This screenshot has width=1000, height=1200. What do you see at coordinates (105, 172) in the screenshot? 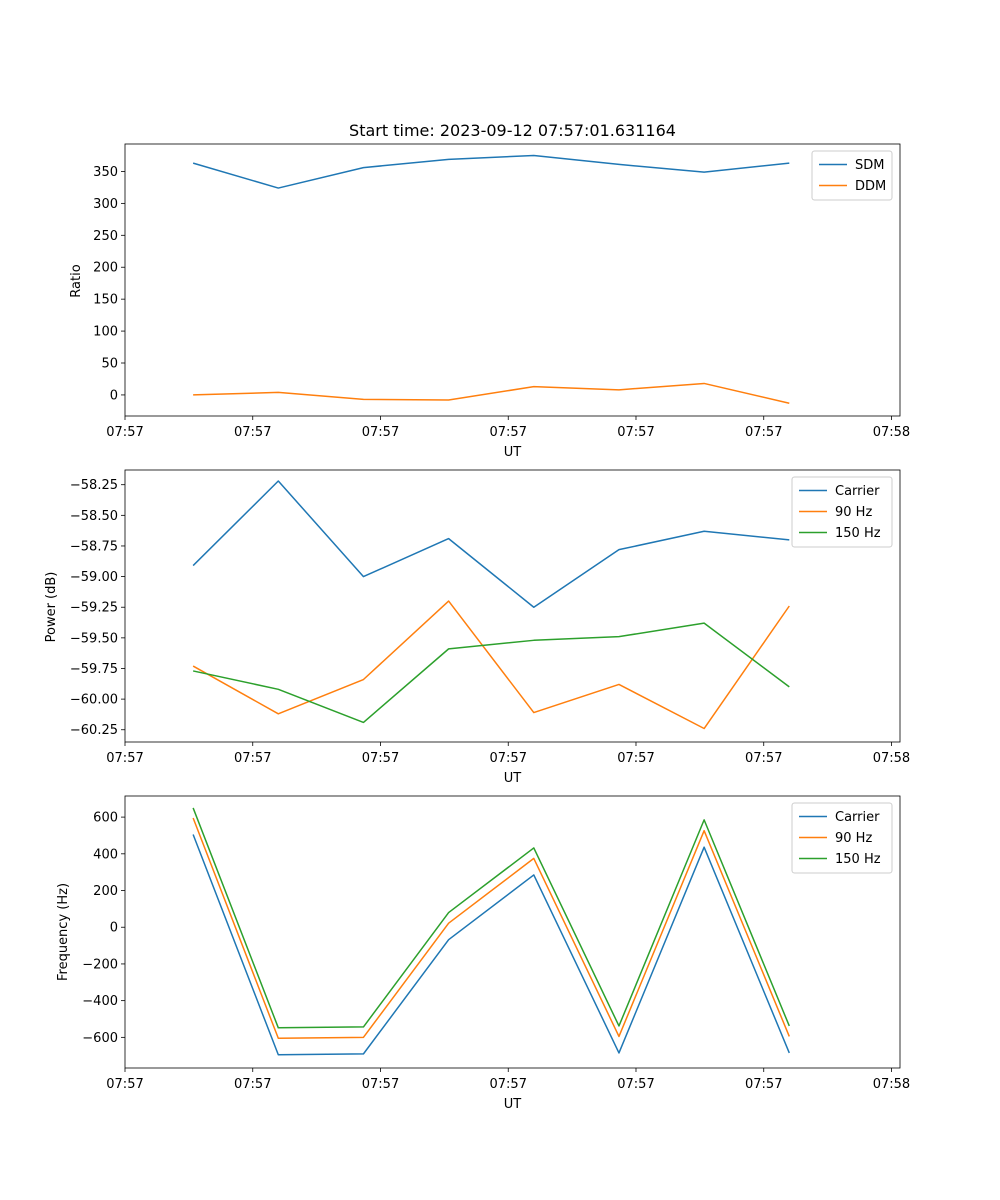
I see `y-tick-label: 350` at bounding box center [105, 172].